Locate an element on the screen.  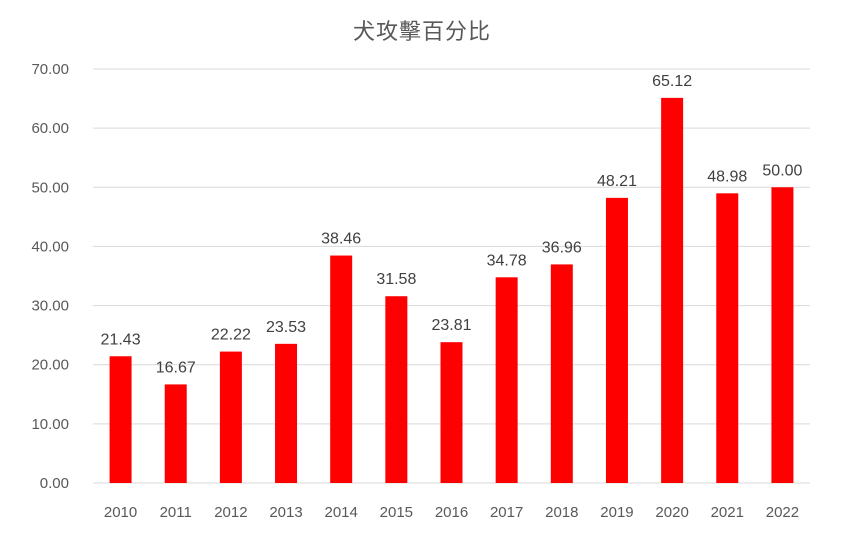
bar-2020 is located at coordinates (672, 290).